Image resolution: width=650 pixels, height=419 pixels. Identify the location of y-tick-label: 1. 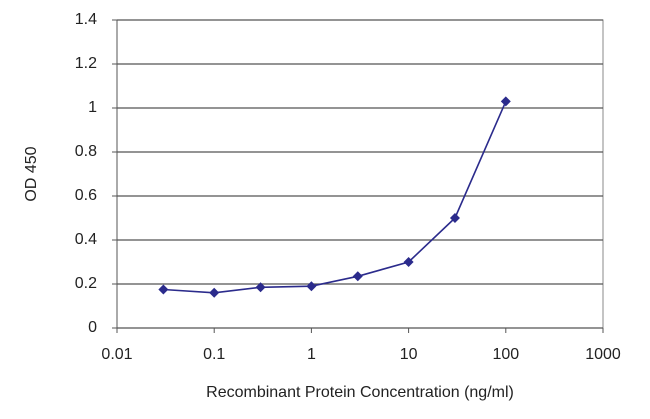
(92, 107).